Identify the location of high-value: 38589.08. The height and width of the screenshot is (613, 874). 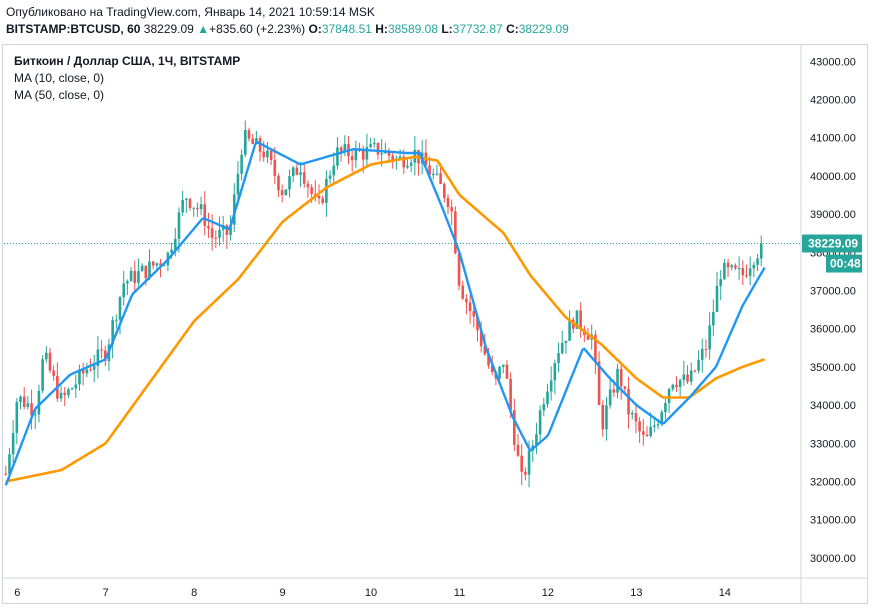
(412, 29).